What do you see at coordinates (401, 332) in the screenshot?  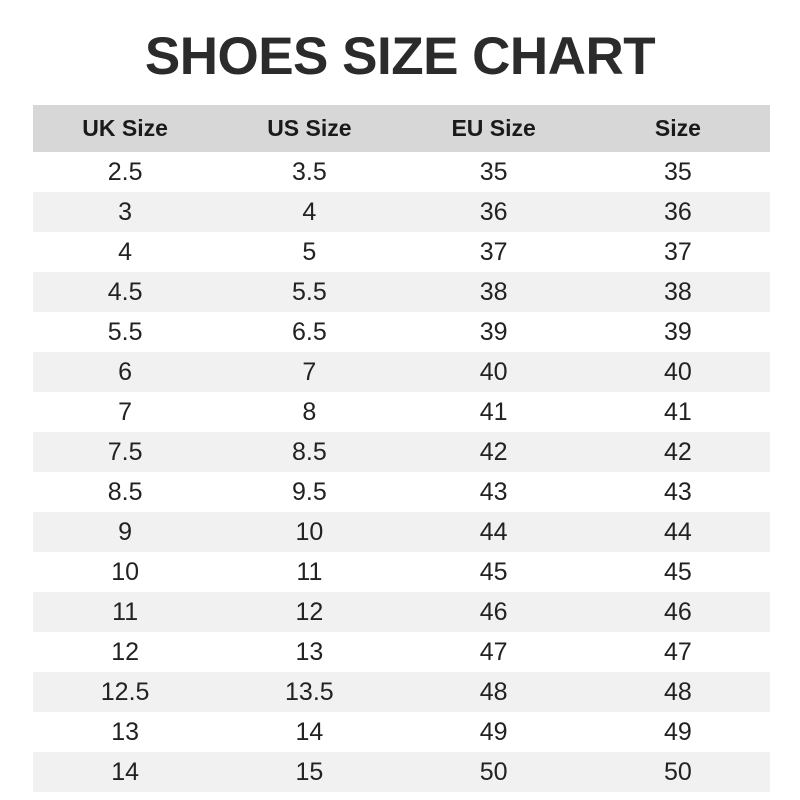 I see `table-row: 5.5 6.5 39 39` at bounding box center [401, 332].